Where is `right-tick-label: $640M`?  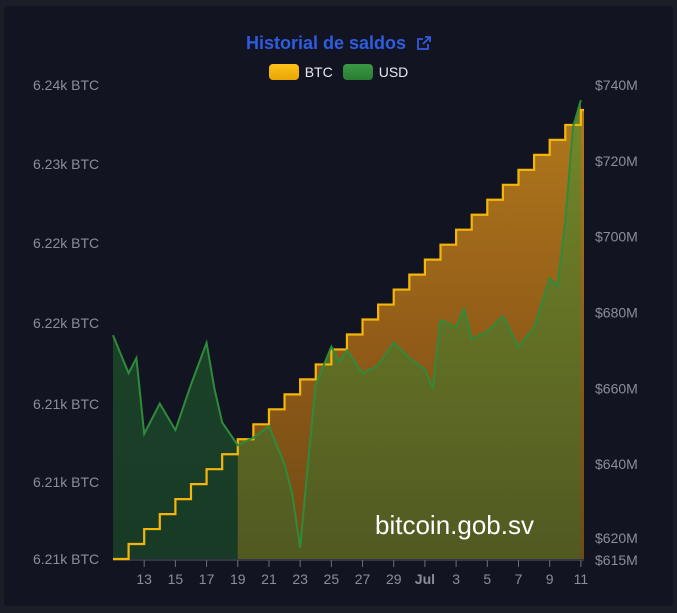 right-tick-label: $640M is located at coordinates (616, 464).